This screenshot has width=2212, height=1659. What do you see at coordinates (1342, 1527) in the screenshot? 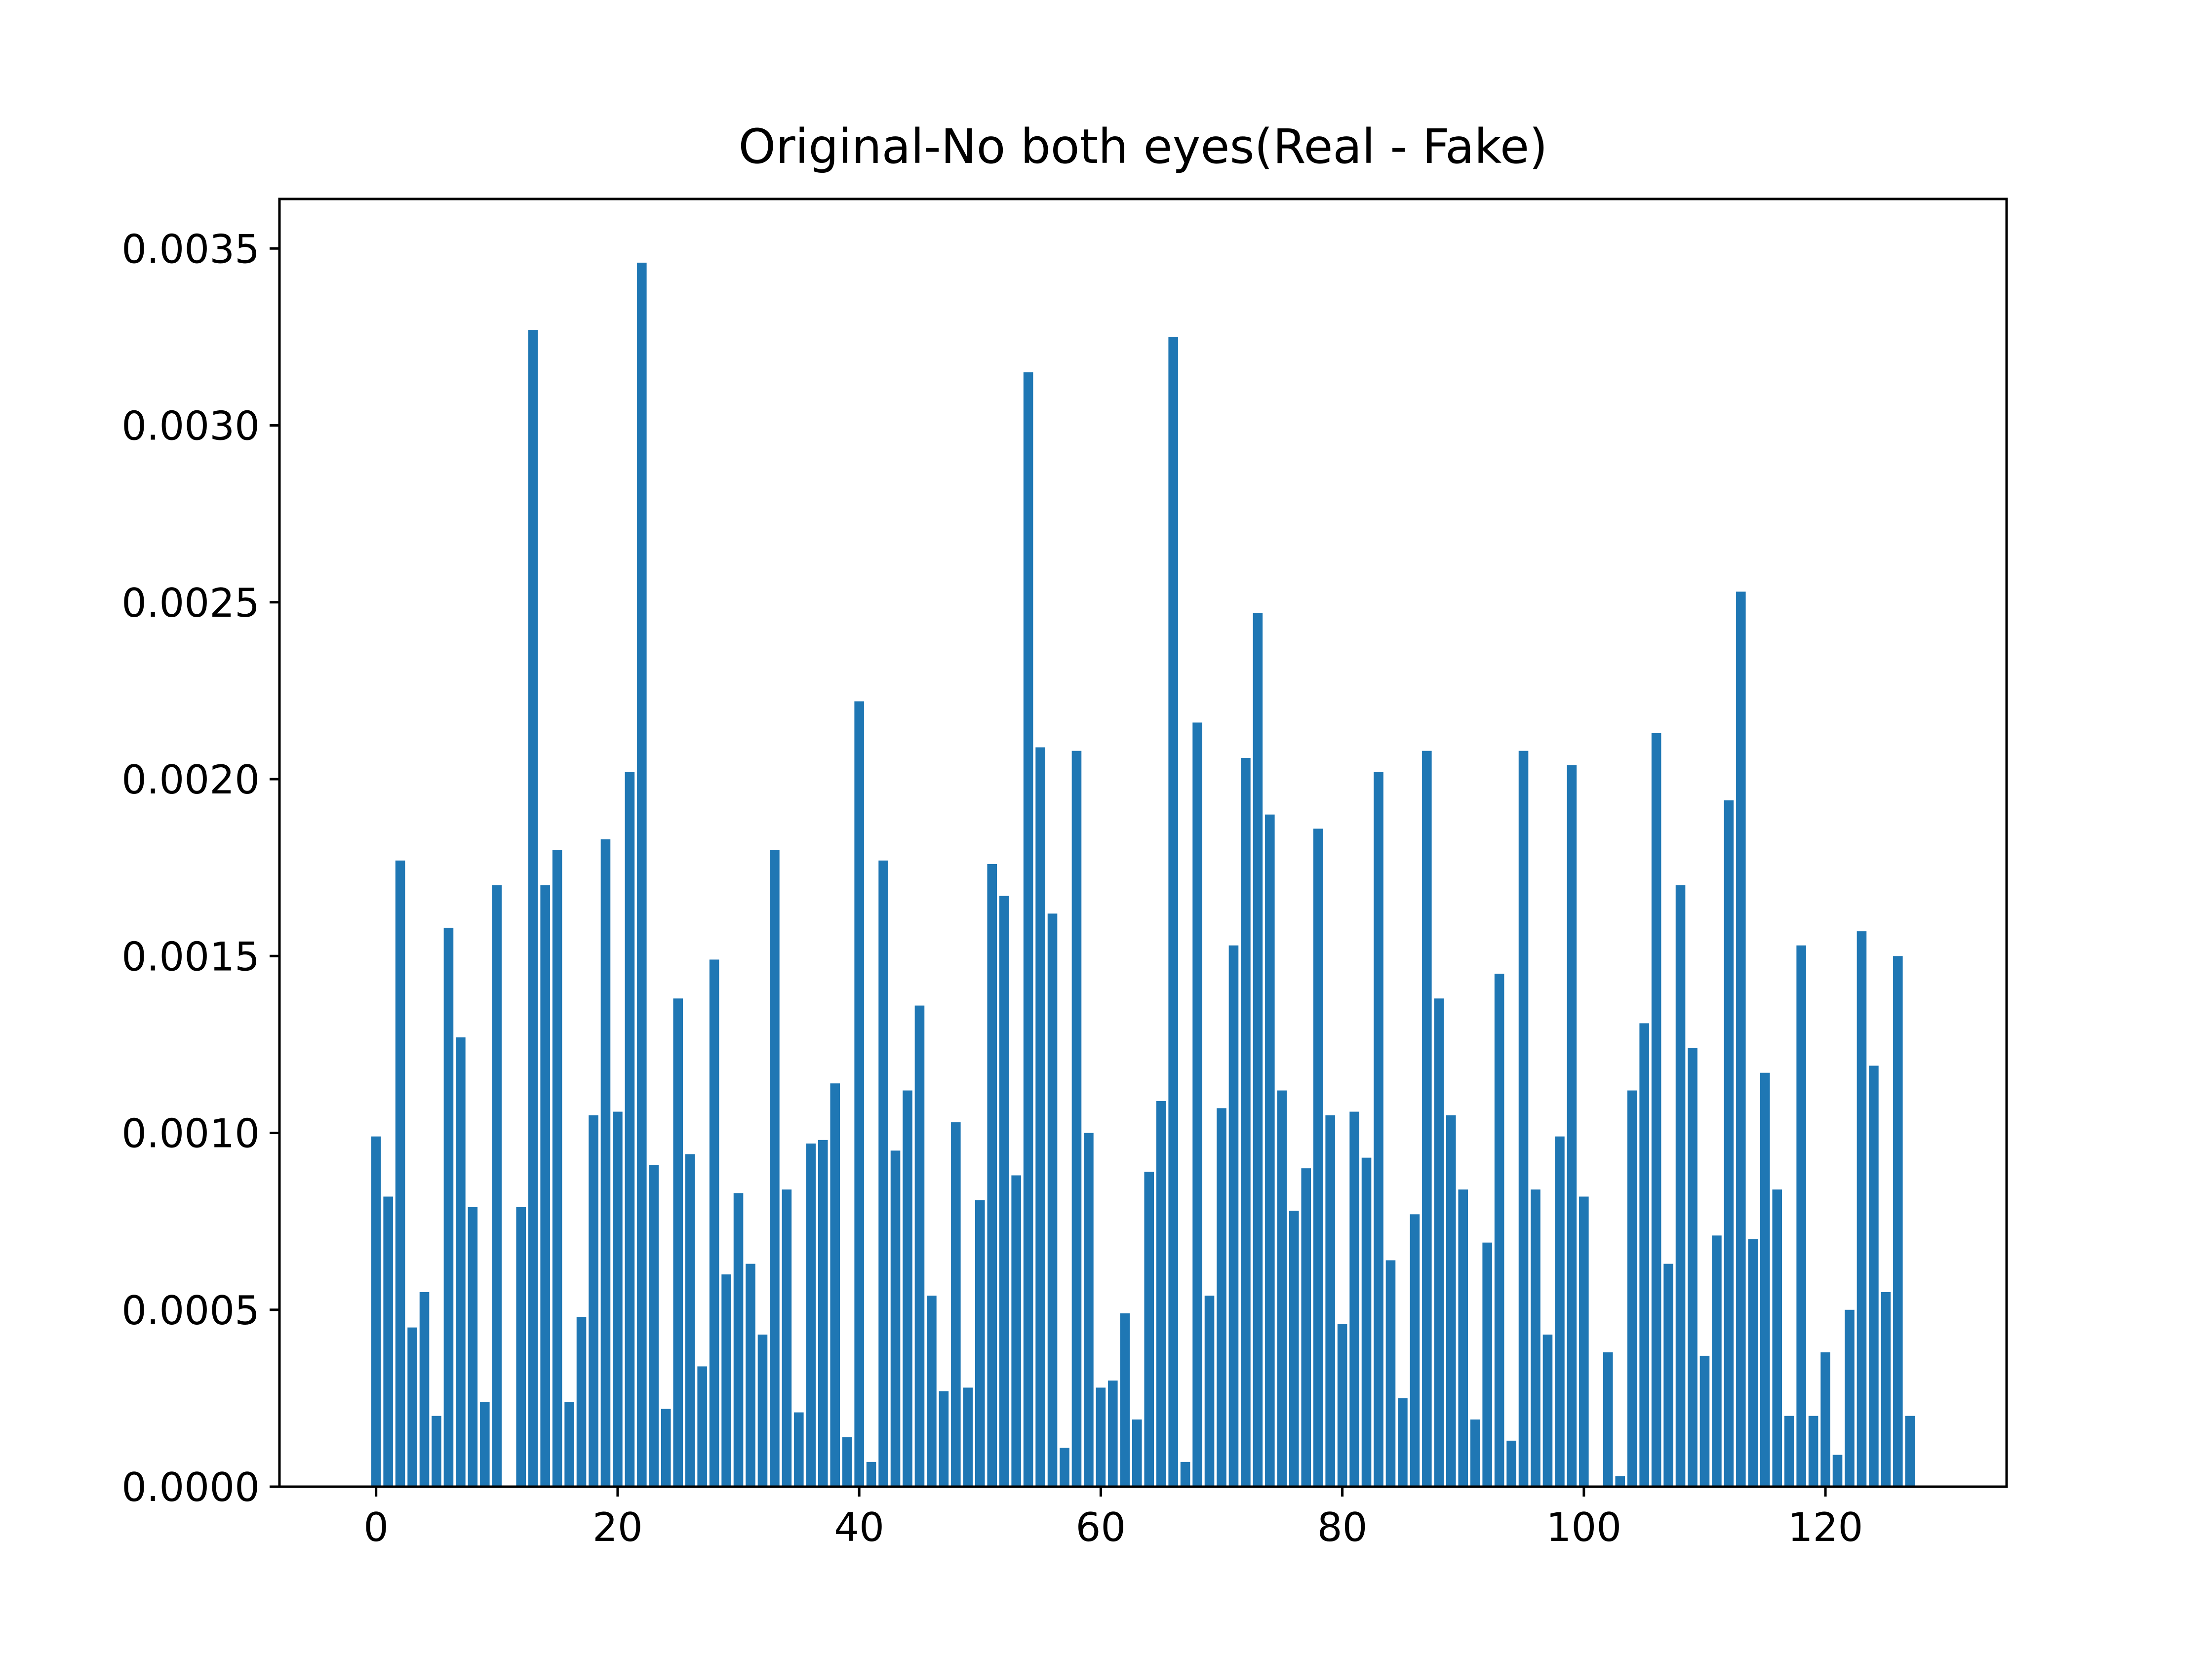
I see `x-tick-label: 80` at bounding box center [1342, 1527].